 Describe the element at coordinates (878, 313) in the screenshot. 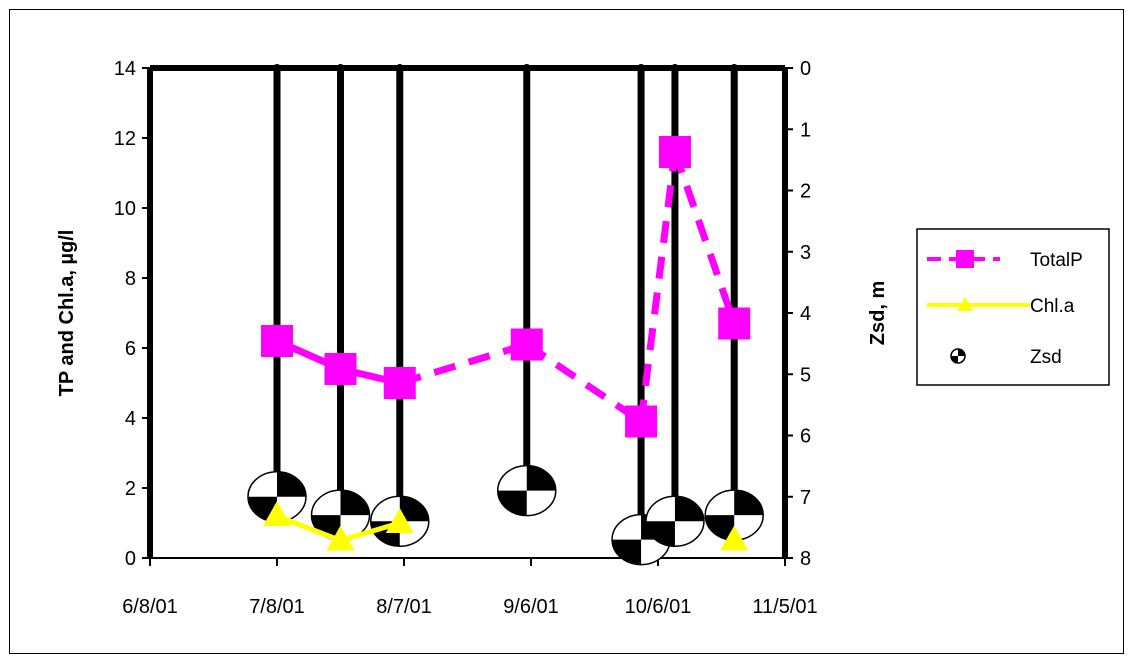

I see `y2-axis-label: Zsd, m` at that location.